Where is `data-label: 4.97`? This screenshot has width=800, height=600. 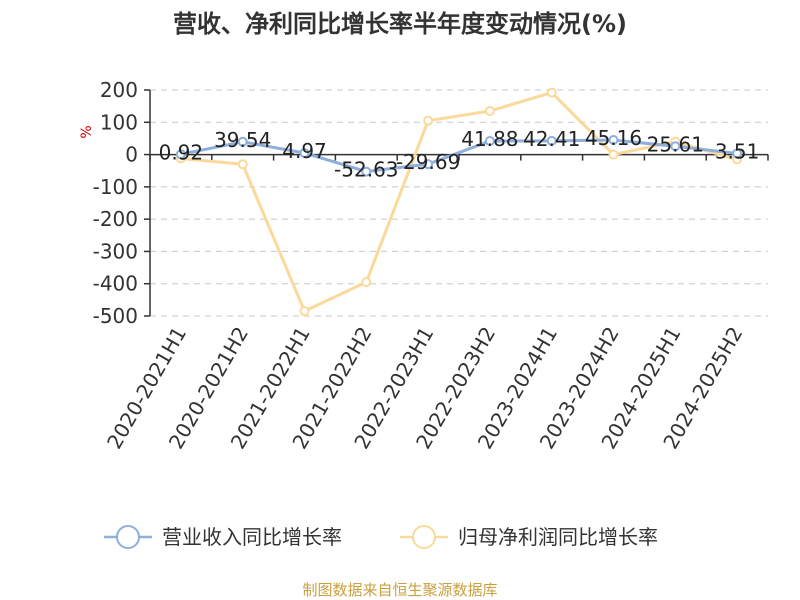
data-label: 4.97 is located at coordinates (304, 151).